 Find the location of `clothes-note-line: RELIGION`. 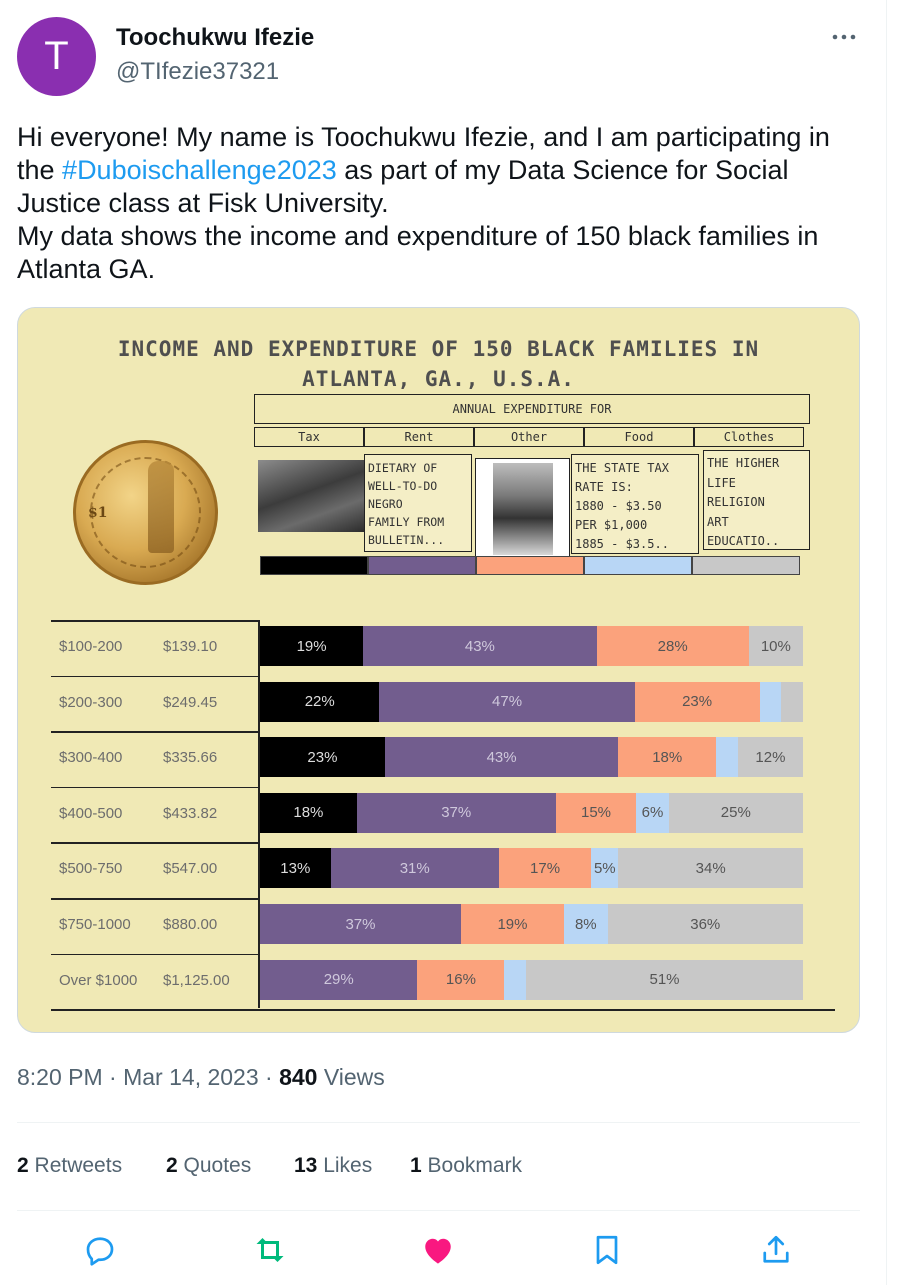

clothes-note-line: RELIGION is located at coordinates (736, 502).